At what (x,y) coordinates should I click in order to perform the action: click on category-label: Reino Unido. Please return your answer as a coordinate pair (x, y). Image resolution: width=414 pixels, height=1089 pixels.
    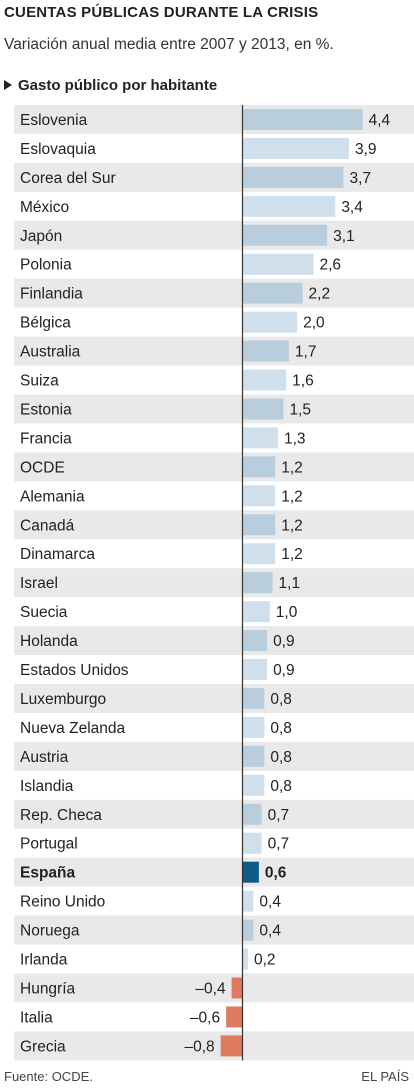
    Looking at the image, I should click on (62, 902).